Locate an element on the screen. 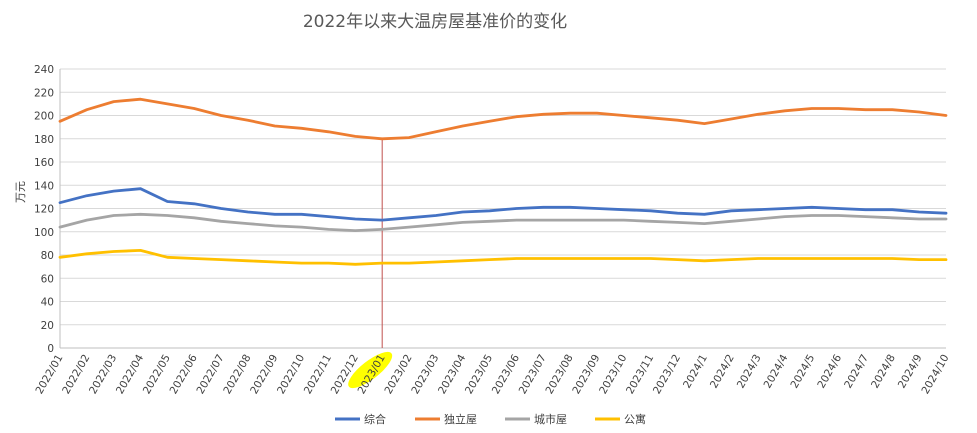 The height and width of the screenshot is (433, 977). chart-title: 2022年以来大温房屋基准价的变化 is located at coordinates (435, 22).